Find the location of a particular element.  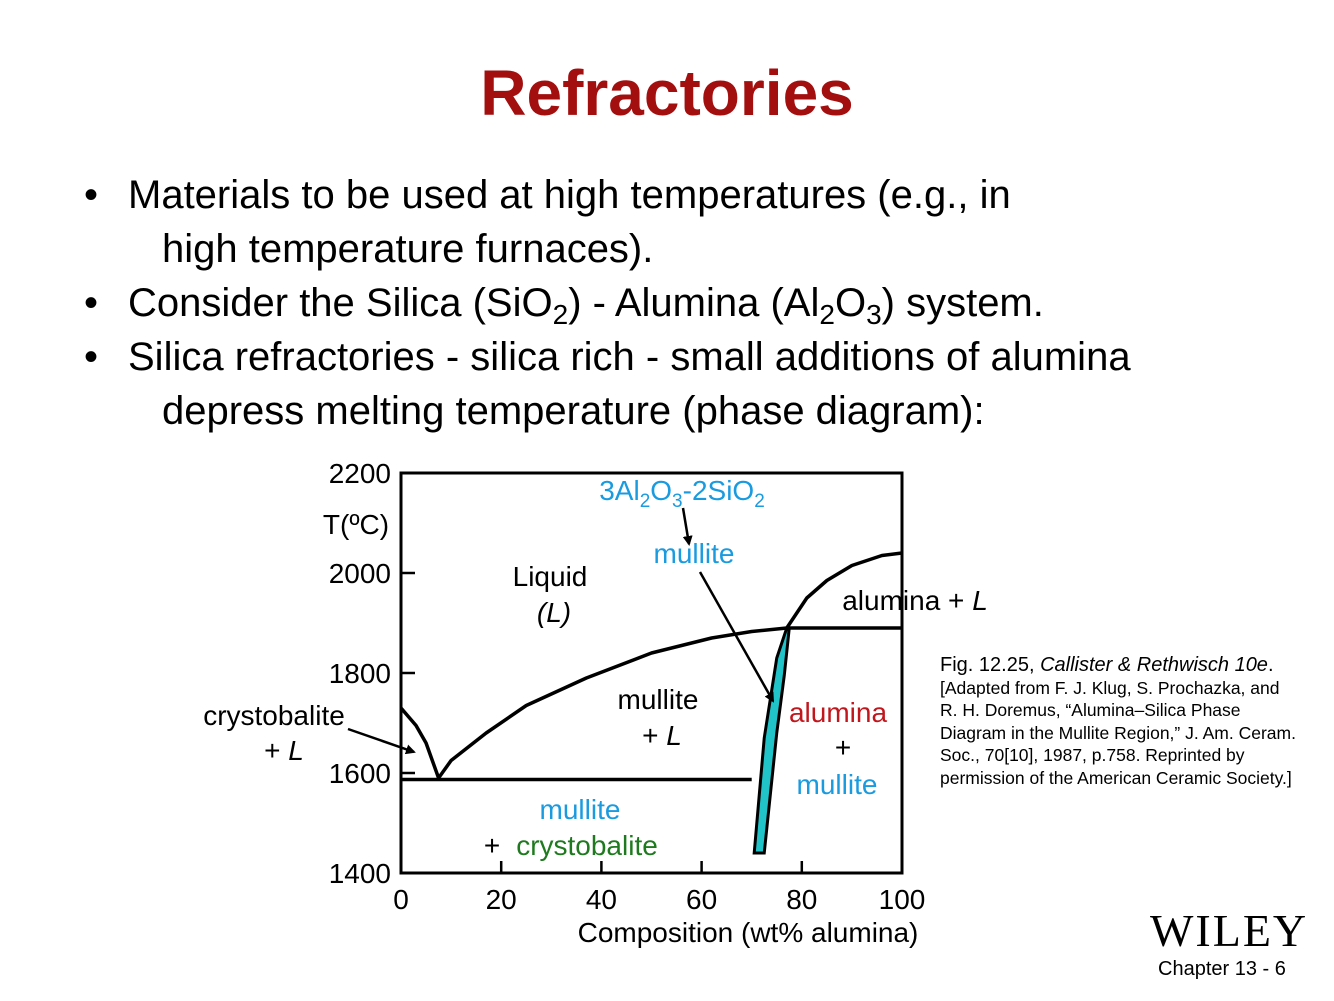

label-alumina-liquid-text: alumina + is located at coordinates (907, 600).